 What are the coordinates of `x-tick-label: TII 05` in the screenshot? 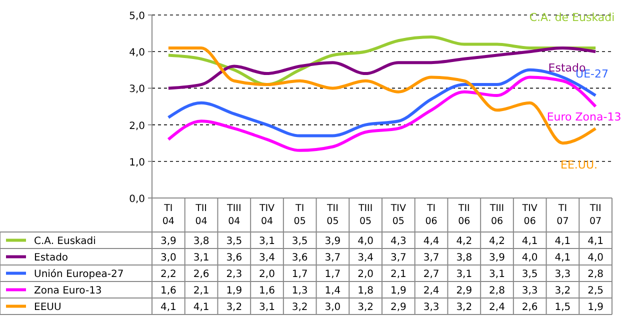 It's located at (332, 215).